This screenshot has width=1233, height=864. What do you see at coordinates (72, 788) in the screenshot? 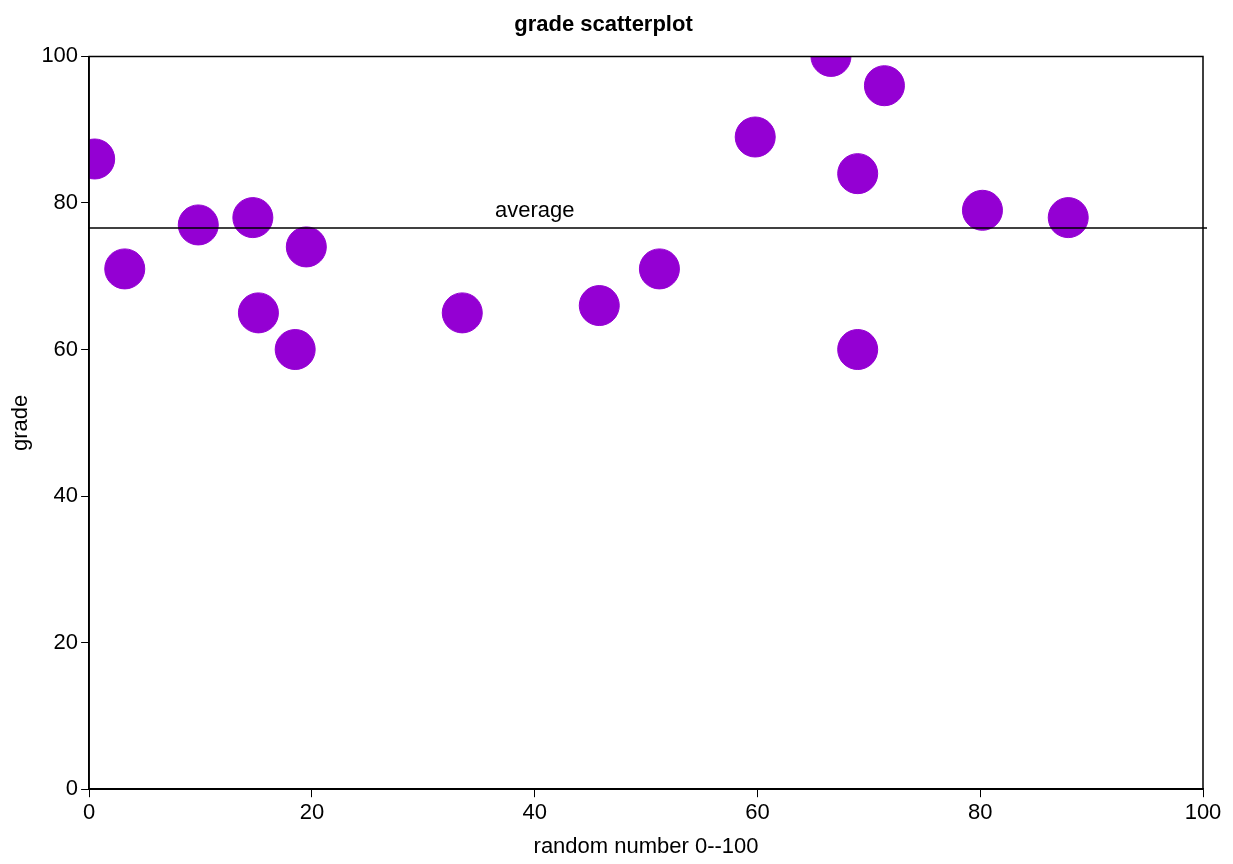
I see `y-tick-label: 0` at bounding box center [72, 788].